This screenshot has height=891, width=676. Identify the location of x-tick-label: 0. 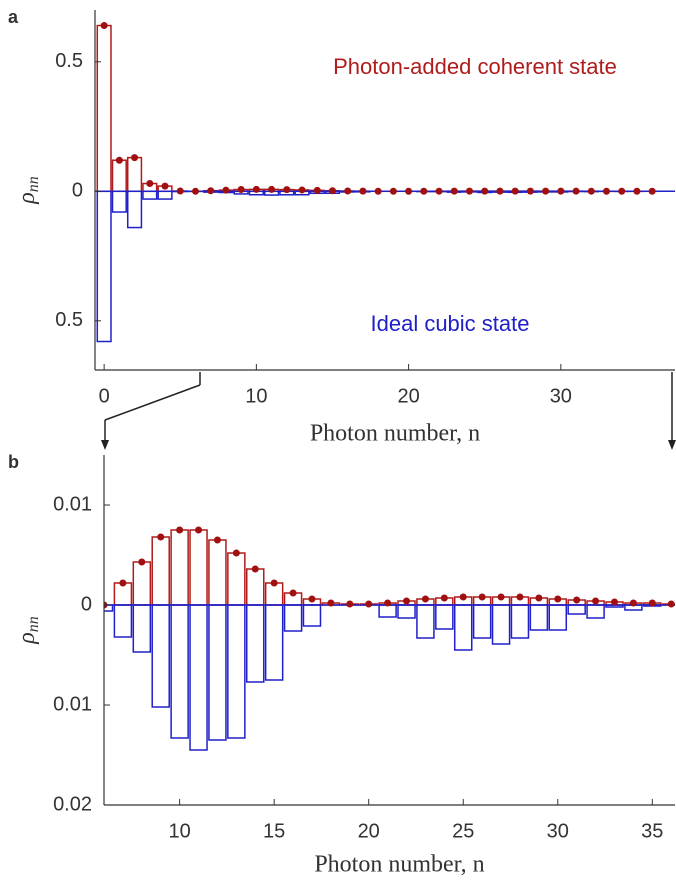
(104, 396).